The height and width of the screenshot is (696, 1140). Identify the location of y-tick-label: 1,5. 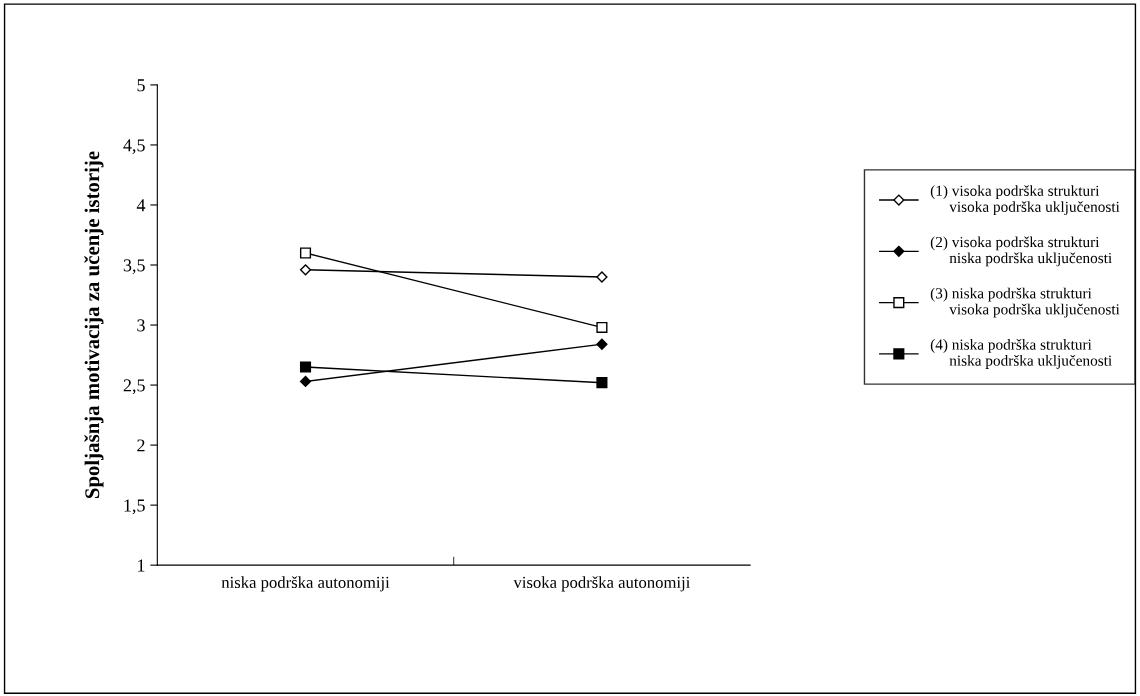
(134, 507).